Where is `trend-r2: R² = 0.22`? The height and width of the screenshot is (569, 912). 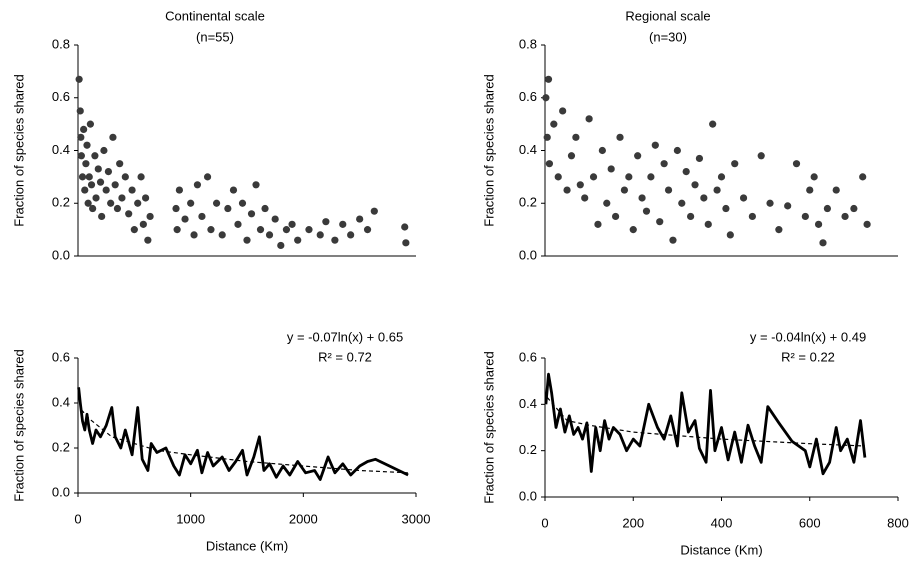 trend-r2: R² = 0.22 is located at coordinates (808, 356).